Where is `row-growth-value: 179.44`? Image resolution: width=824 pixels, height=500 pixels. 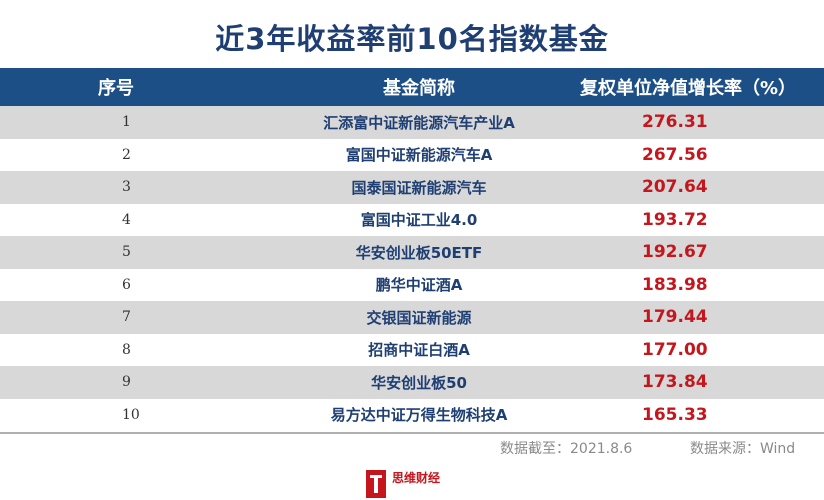
row-growth-value: 179.44 is located at coordinates (675, 317).